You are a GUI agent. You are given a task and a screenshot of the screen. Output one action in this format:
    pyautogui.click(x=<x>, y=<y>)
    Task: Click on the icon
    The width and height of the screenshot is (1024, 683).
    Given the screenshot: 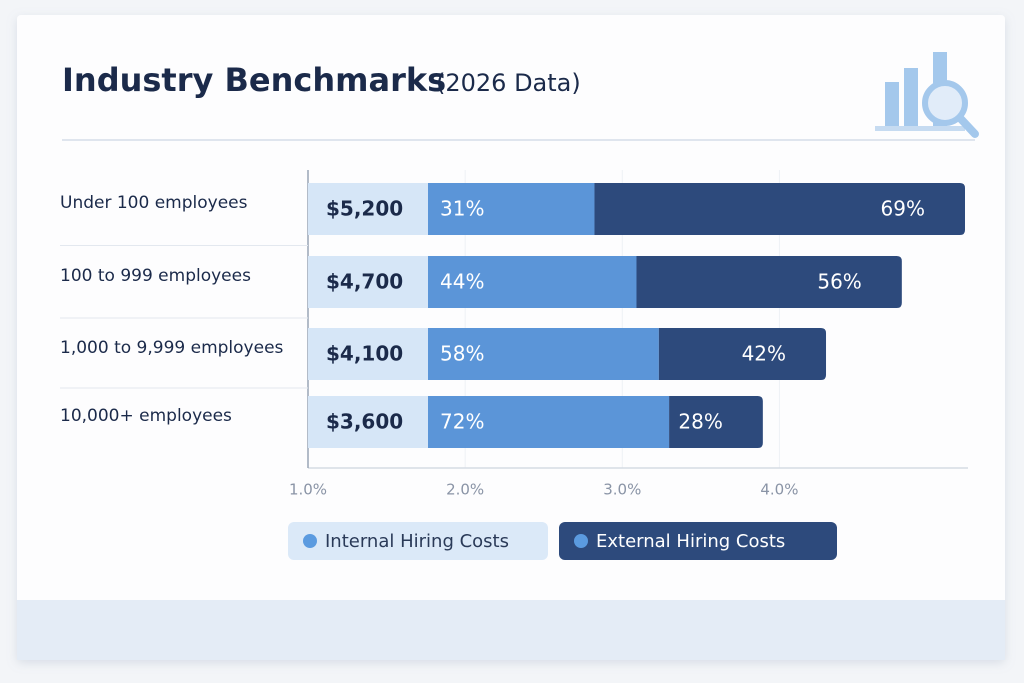 What is the action you would take?
    pyautogui.click(x=927, y=95)
    